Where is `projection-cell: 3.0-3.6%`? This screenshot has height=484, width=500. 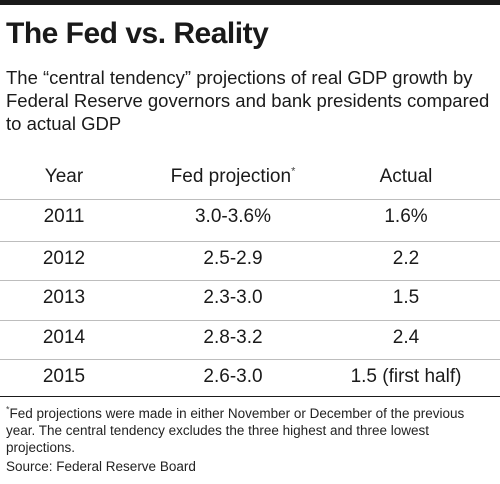
projection-cell: 3.0-3.6% is located at coordinates (233, 216).